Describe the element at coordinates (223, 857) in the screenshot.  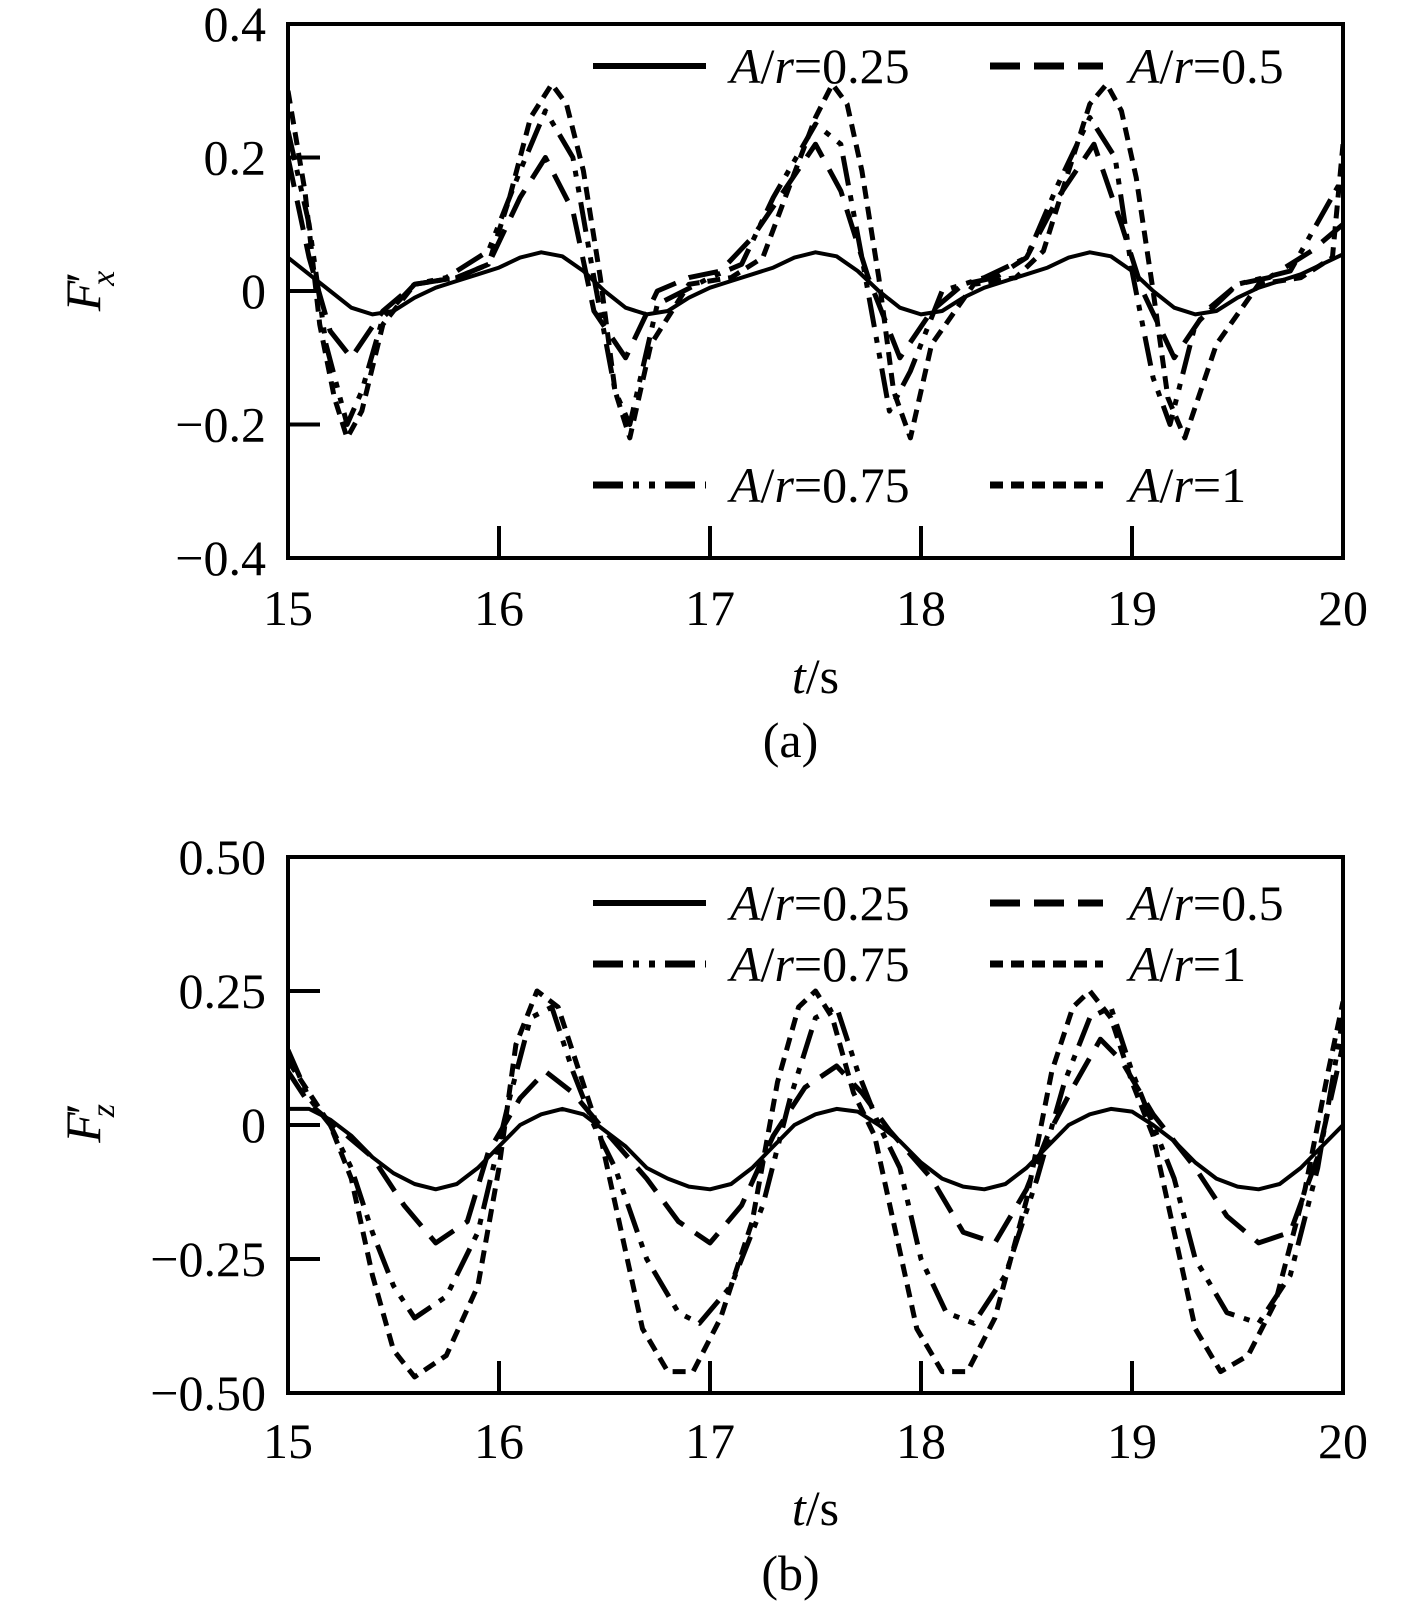
I see `y-tick-label: 0.50` at that location.